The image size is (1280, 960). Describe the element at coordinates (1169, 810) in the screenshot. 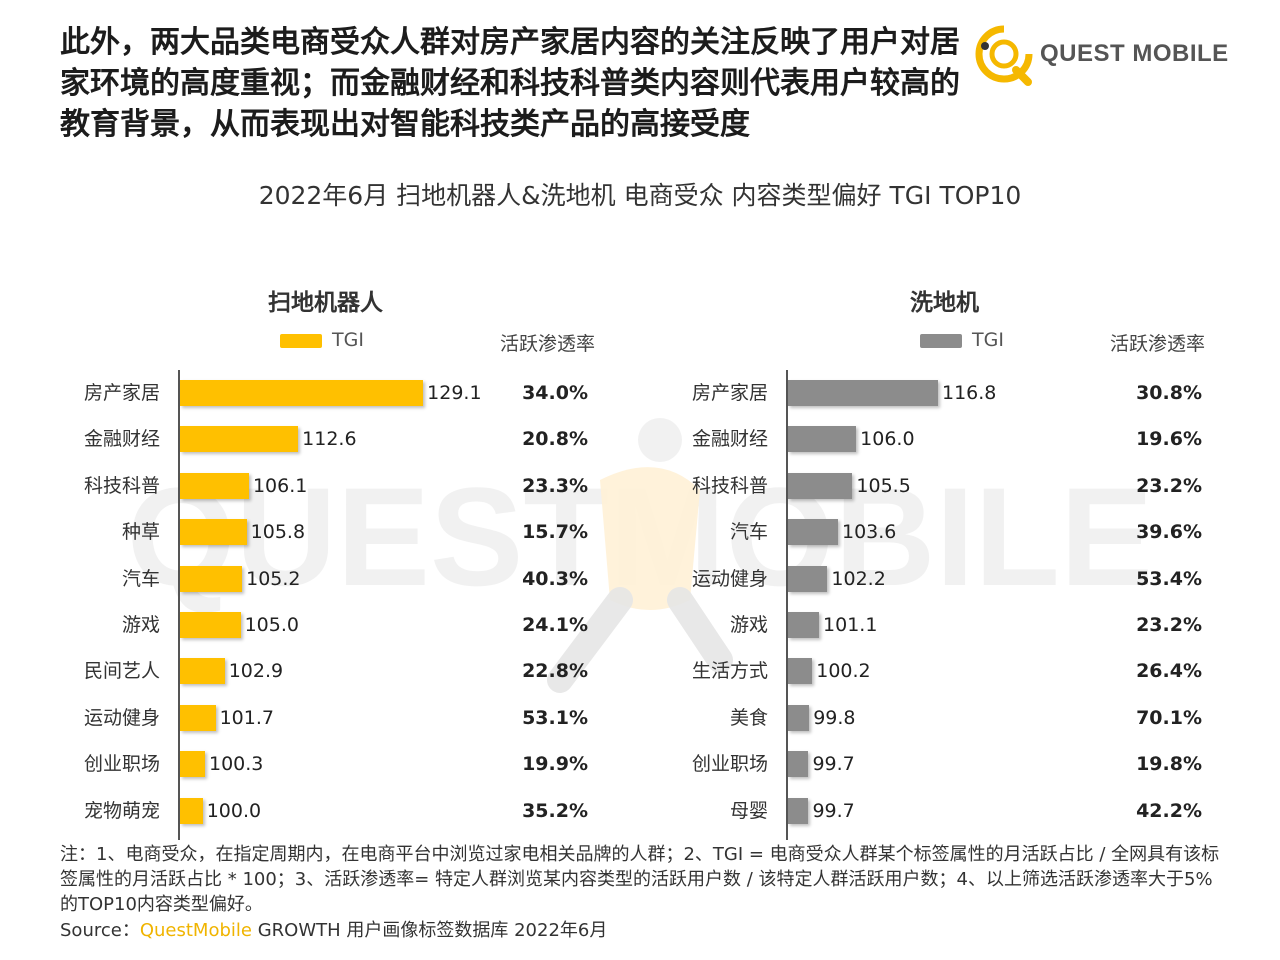

I see `rate-value: 42.2%` at that location.